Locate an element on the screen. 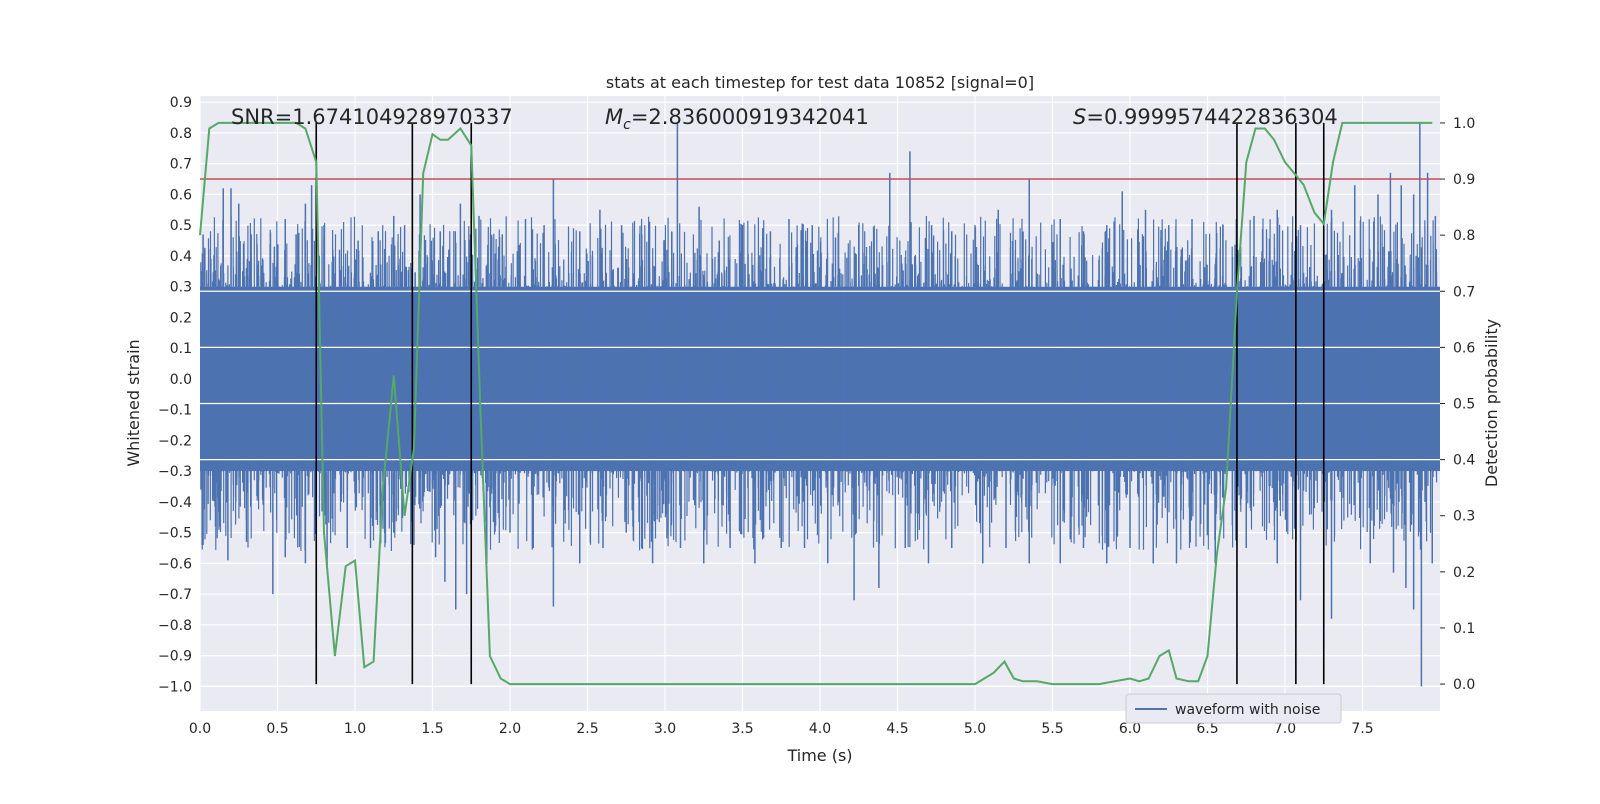 This screenshot has height=804, width=1600. left-tick-label: 0.0 is located at coordinates (181, 380).